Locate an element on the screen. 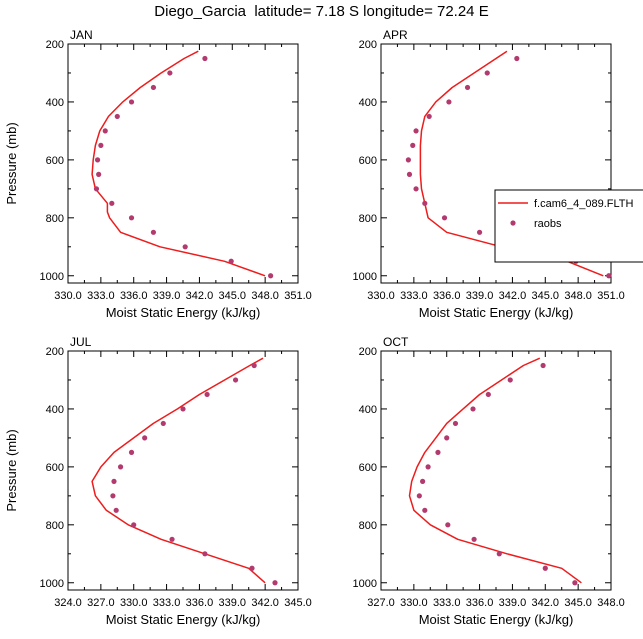 The image size is (643, 639). legend-obs-label: raobs is located at coordinates (548, 224).